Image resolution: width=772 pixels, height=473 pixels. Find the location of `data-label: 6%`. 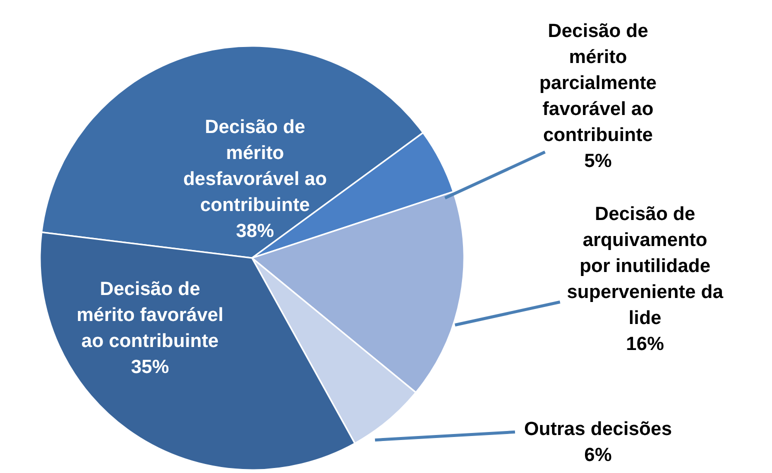

data-label: 6% is located at coordinates (598, 455).